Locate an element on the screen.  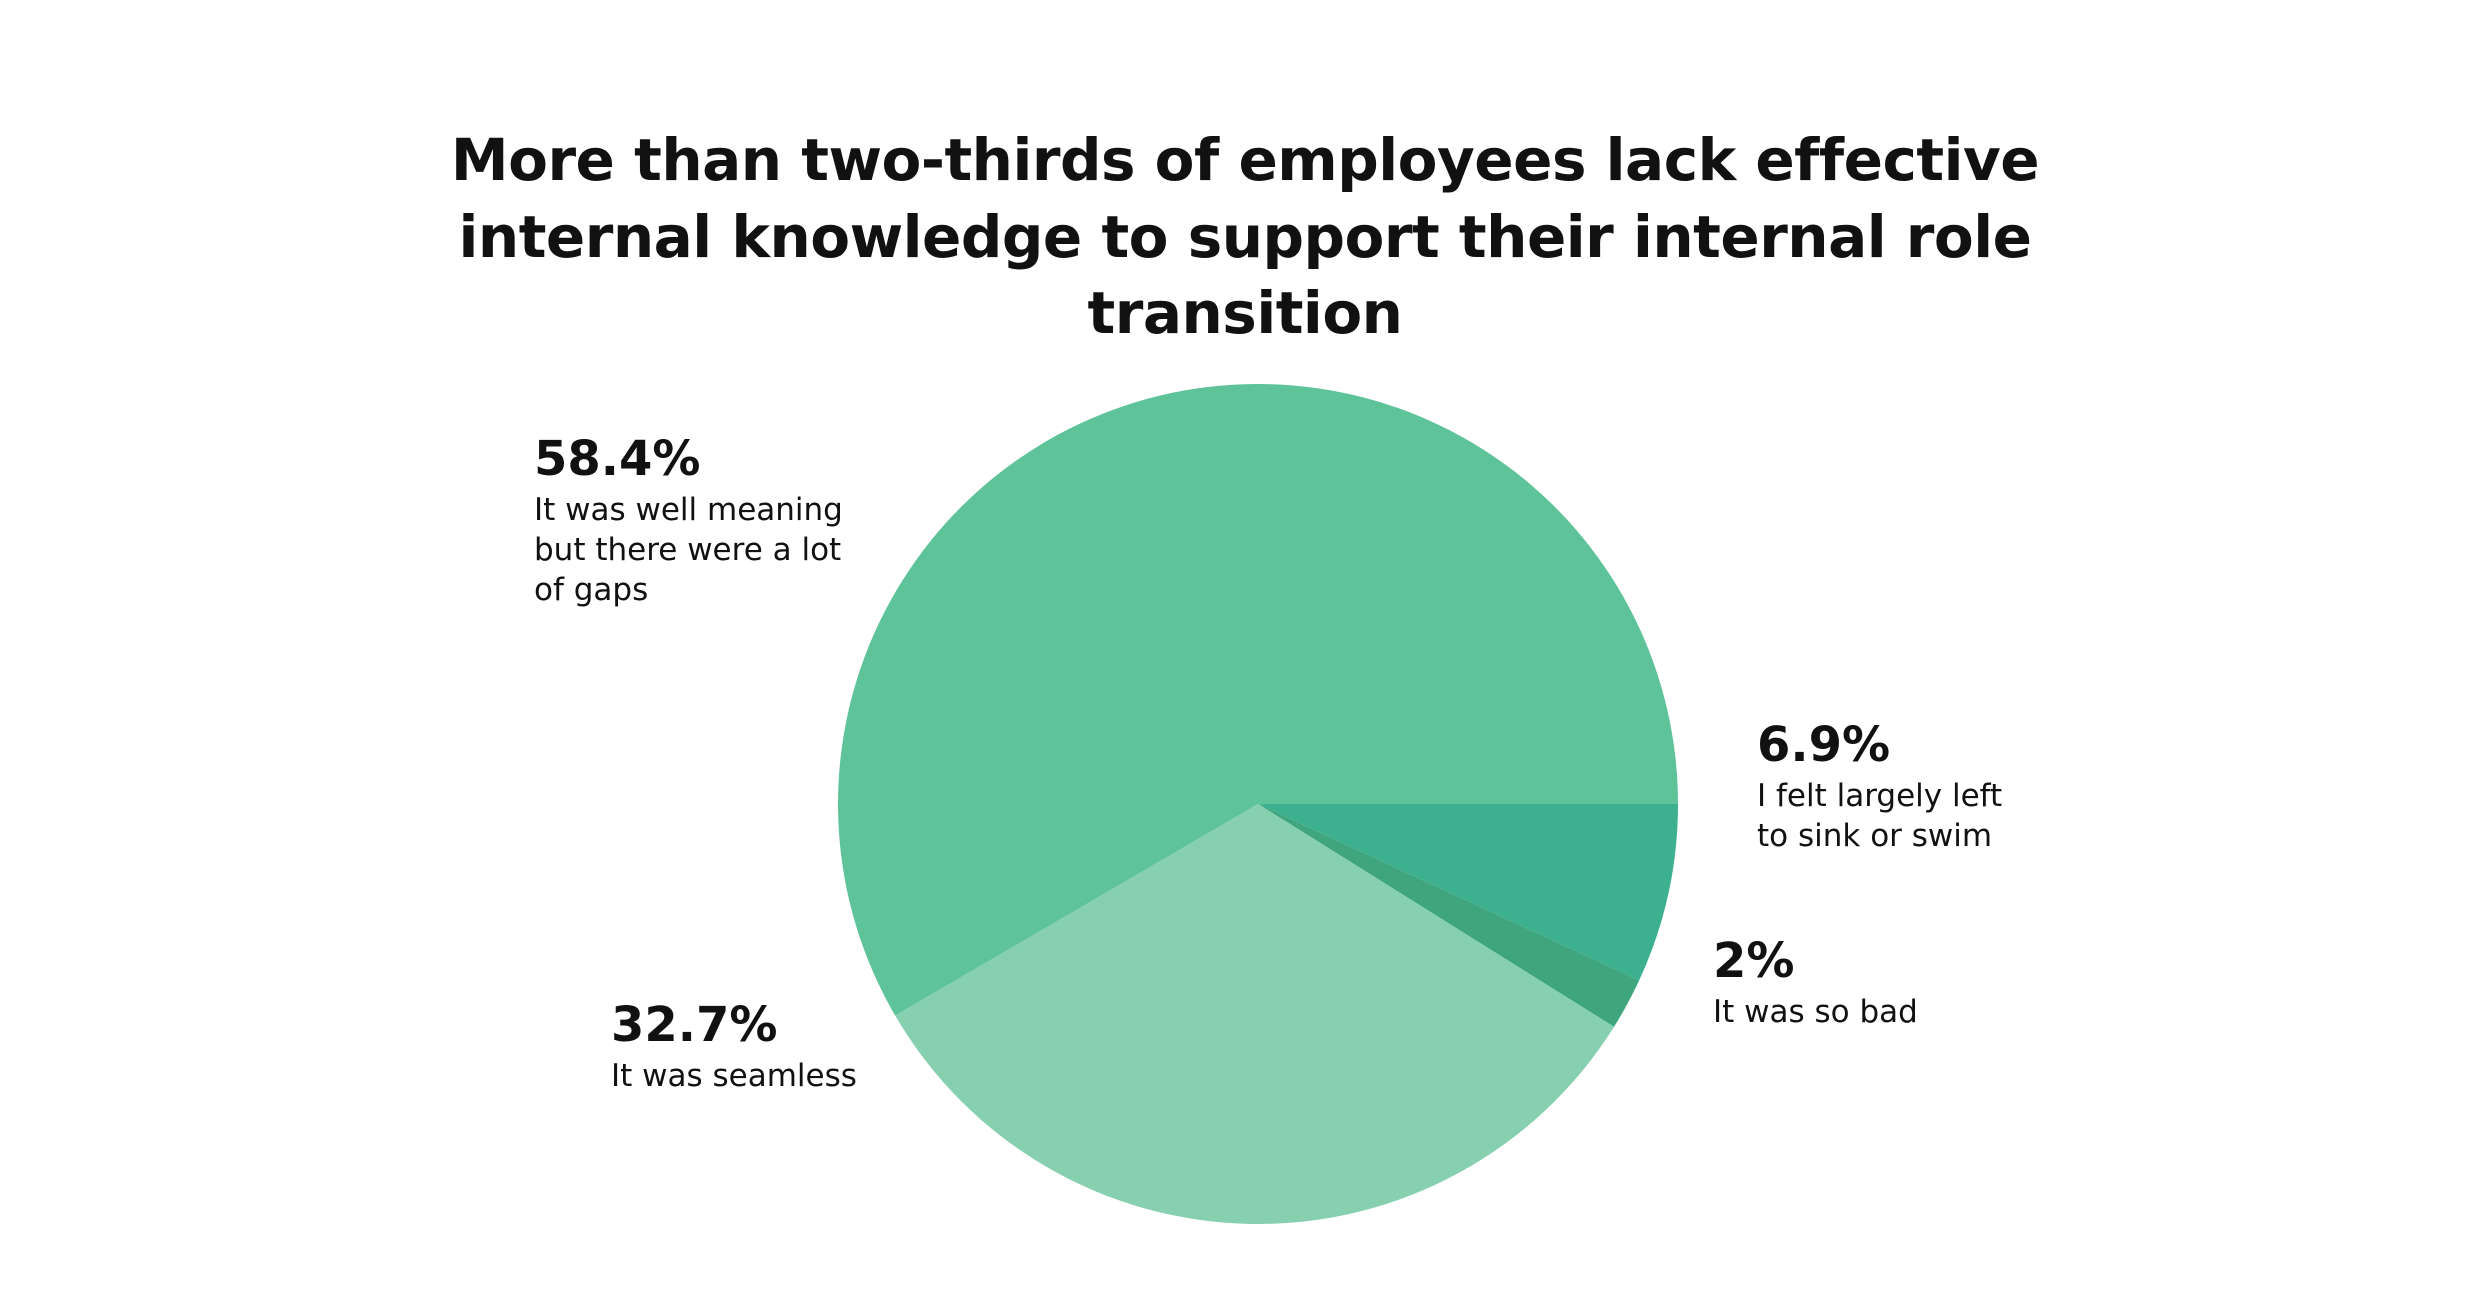
value-label: 58.4% is located at coordinates (617, 459).